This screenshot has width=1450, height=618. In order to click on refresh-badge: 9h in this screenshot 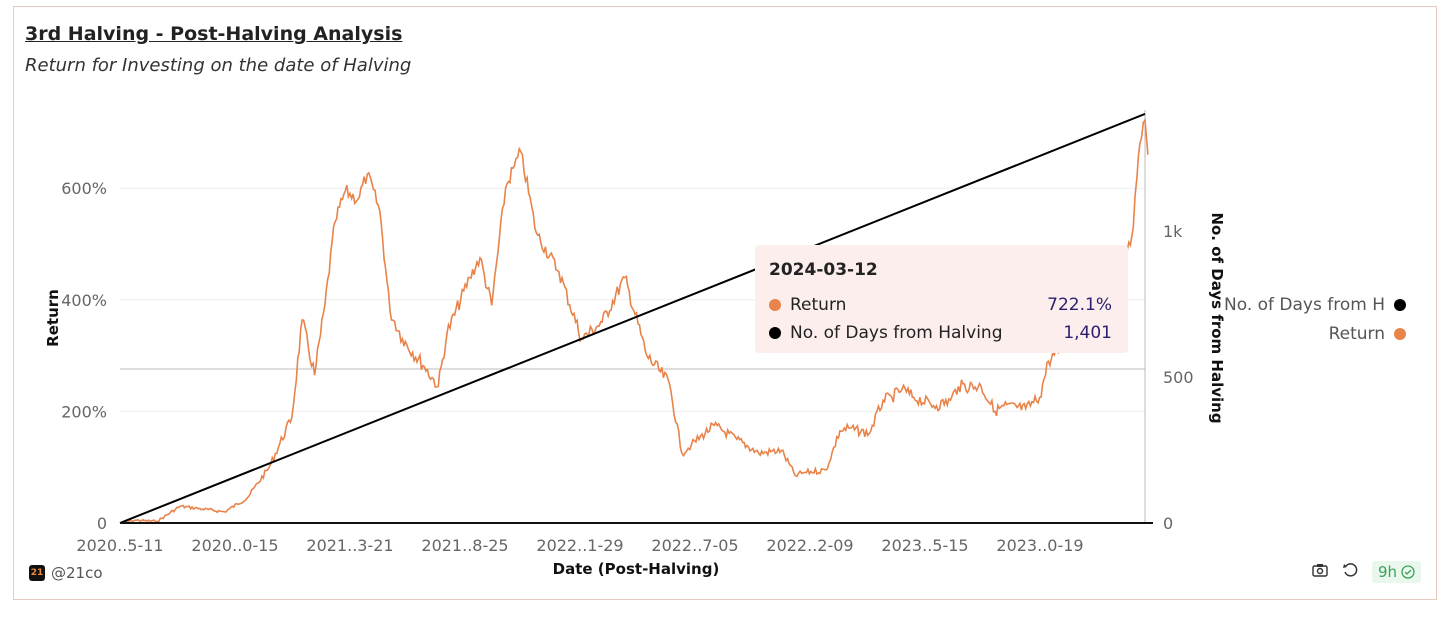, I will do `click(1396, 572)`.